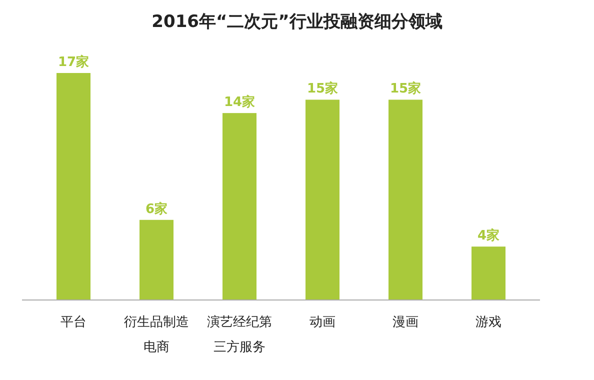 This screenshot has width=594, height=380. I want to click on x-tick-label: 游戏, so click(489, 322).